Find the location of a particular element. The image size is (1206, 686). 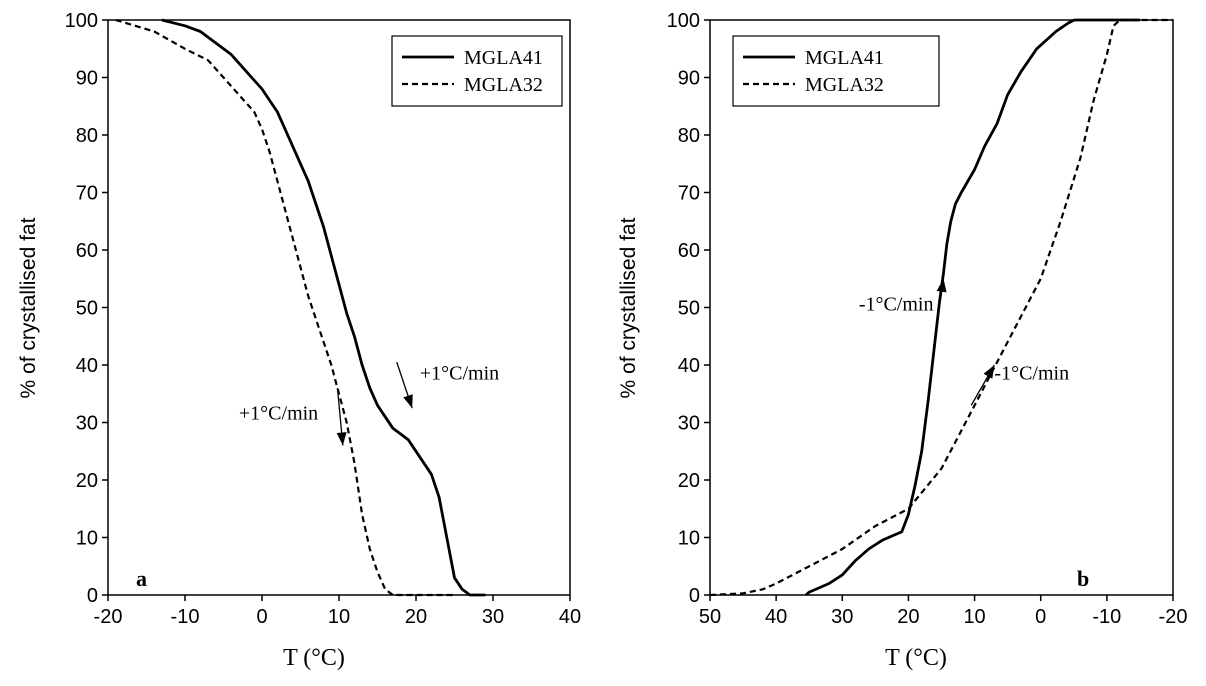

panel-label: a is located at coordinates (141, 578).